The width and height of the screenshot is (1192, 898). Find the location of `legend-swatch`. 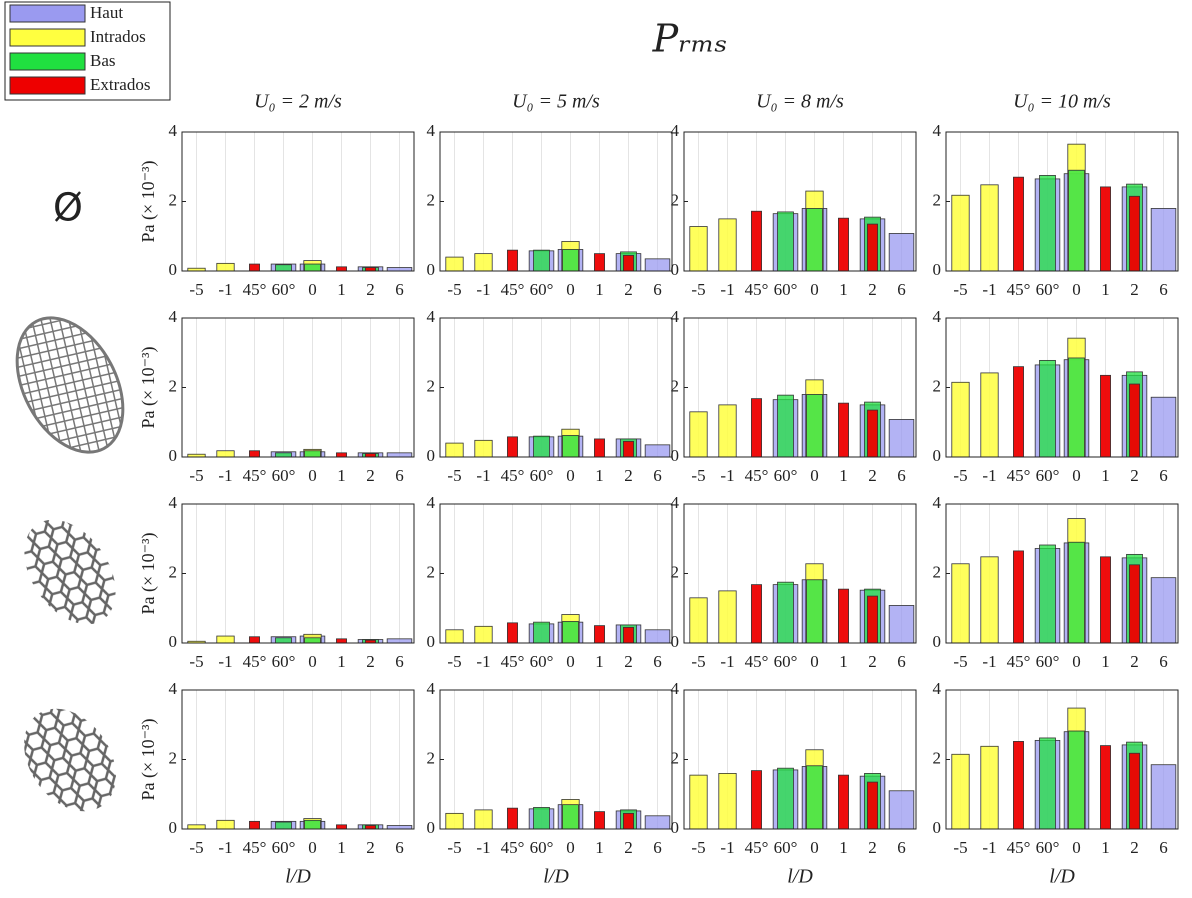

legend-swatch is located at coordinates (47, 13).